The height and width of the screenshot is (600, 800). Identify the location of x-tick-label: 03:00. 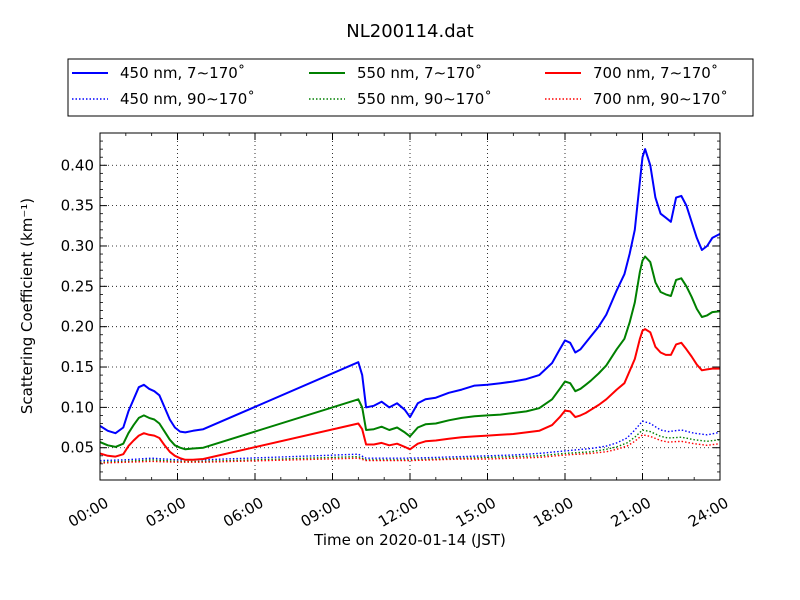
(166, 512).